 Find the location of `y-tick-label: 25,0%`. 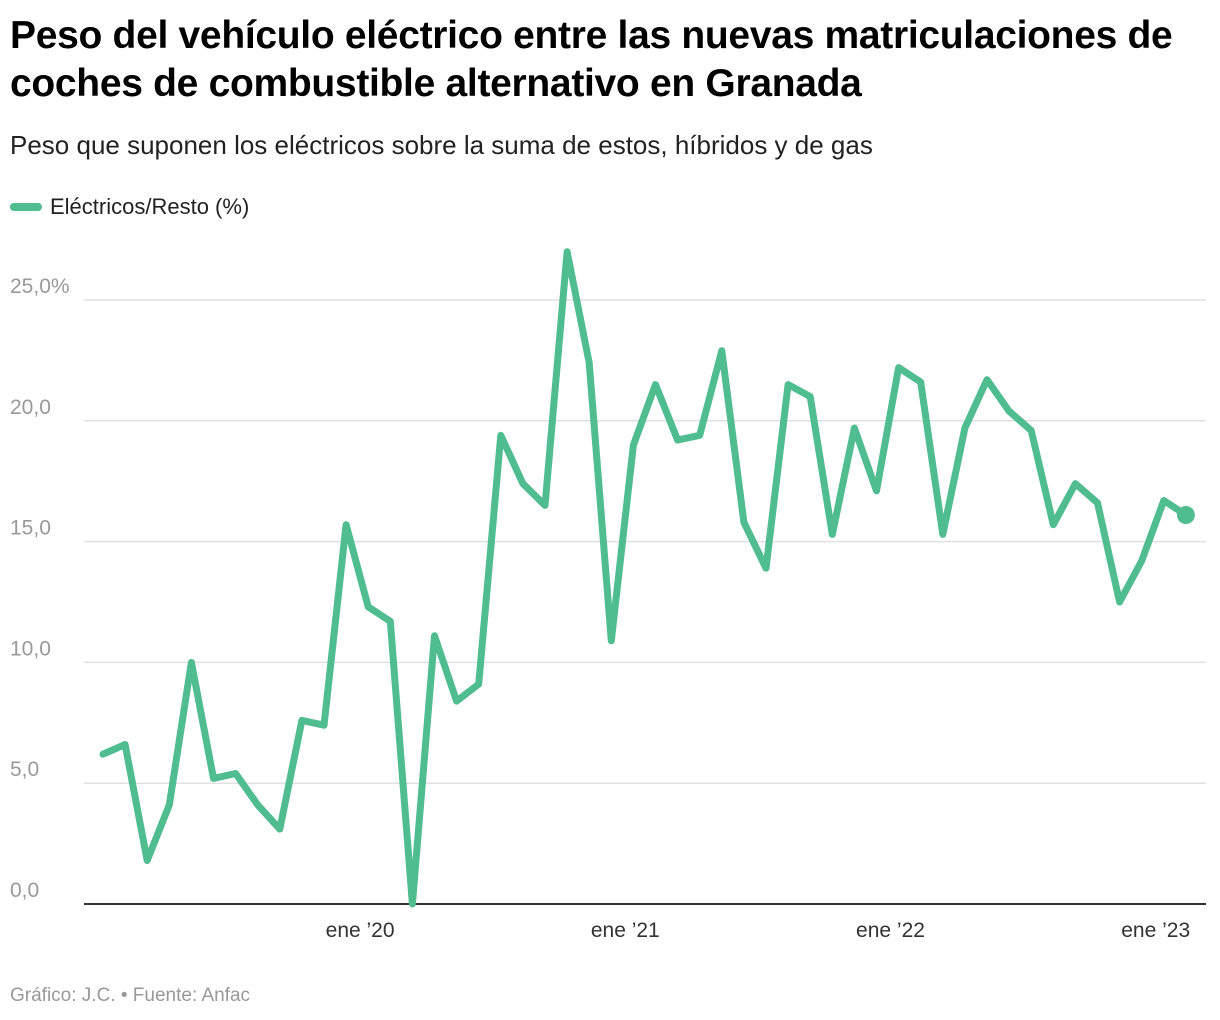

y-tick-label: 25,0% is located at coordinates (40, 286).